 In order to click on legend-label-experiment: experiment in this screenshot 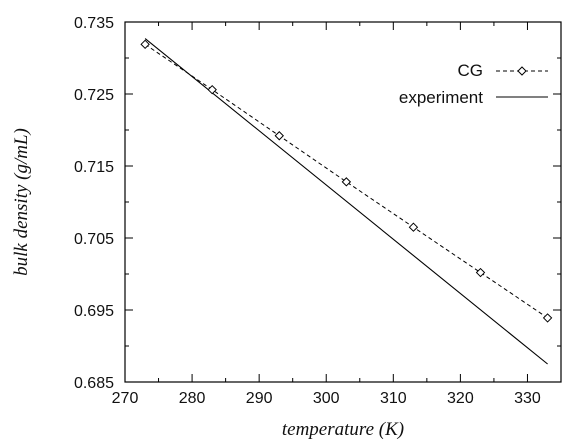, I will do `click(441, 97)`.